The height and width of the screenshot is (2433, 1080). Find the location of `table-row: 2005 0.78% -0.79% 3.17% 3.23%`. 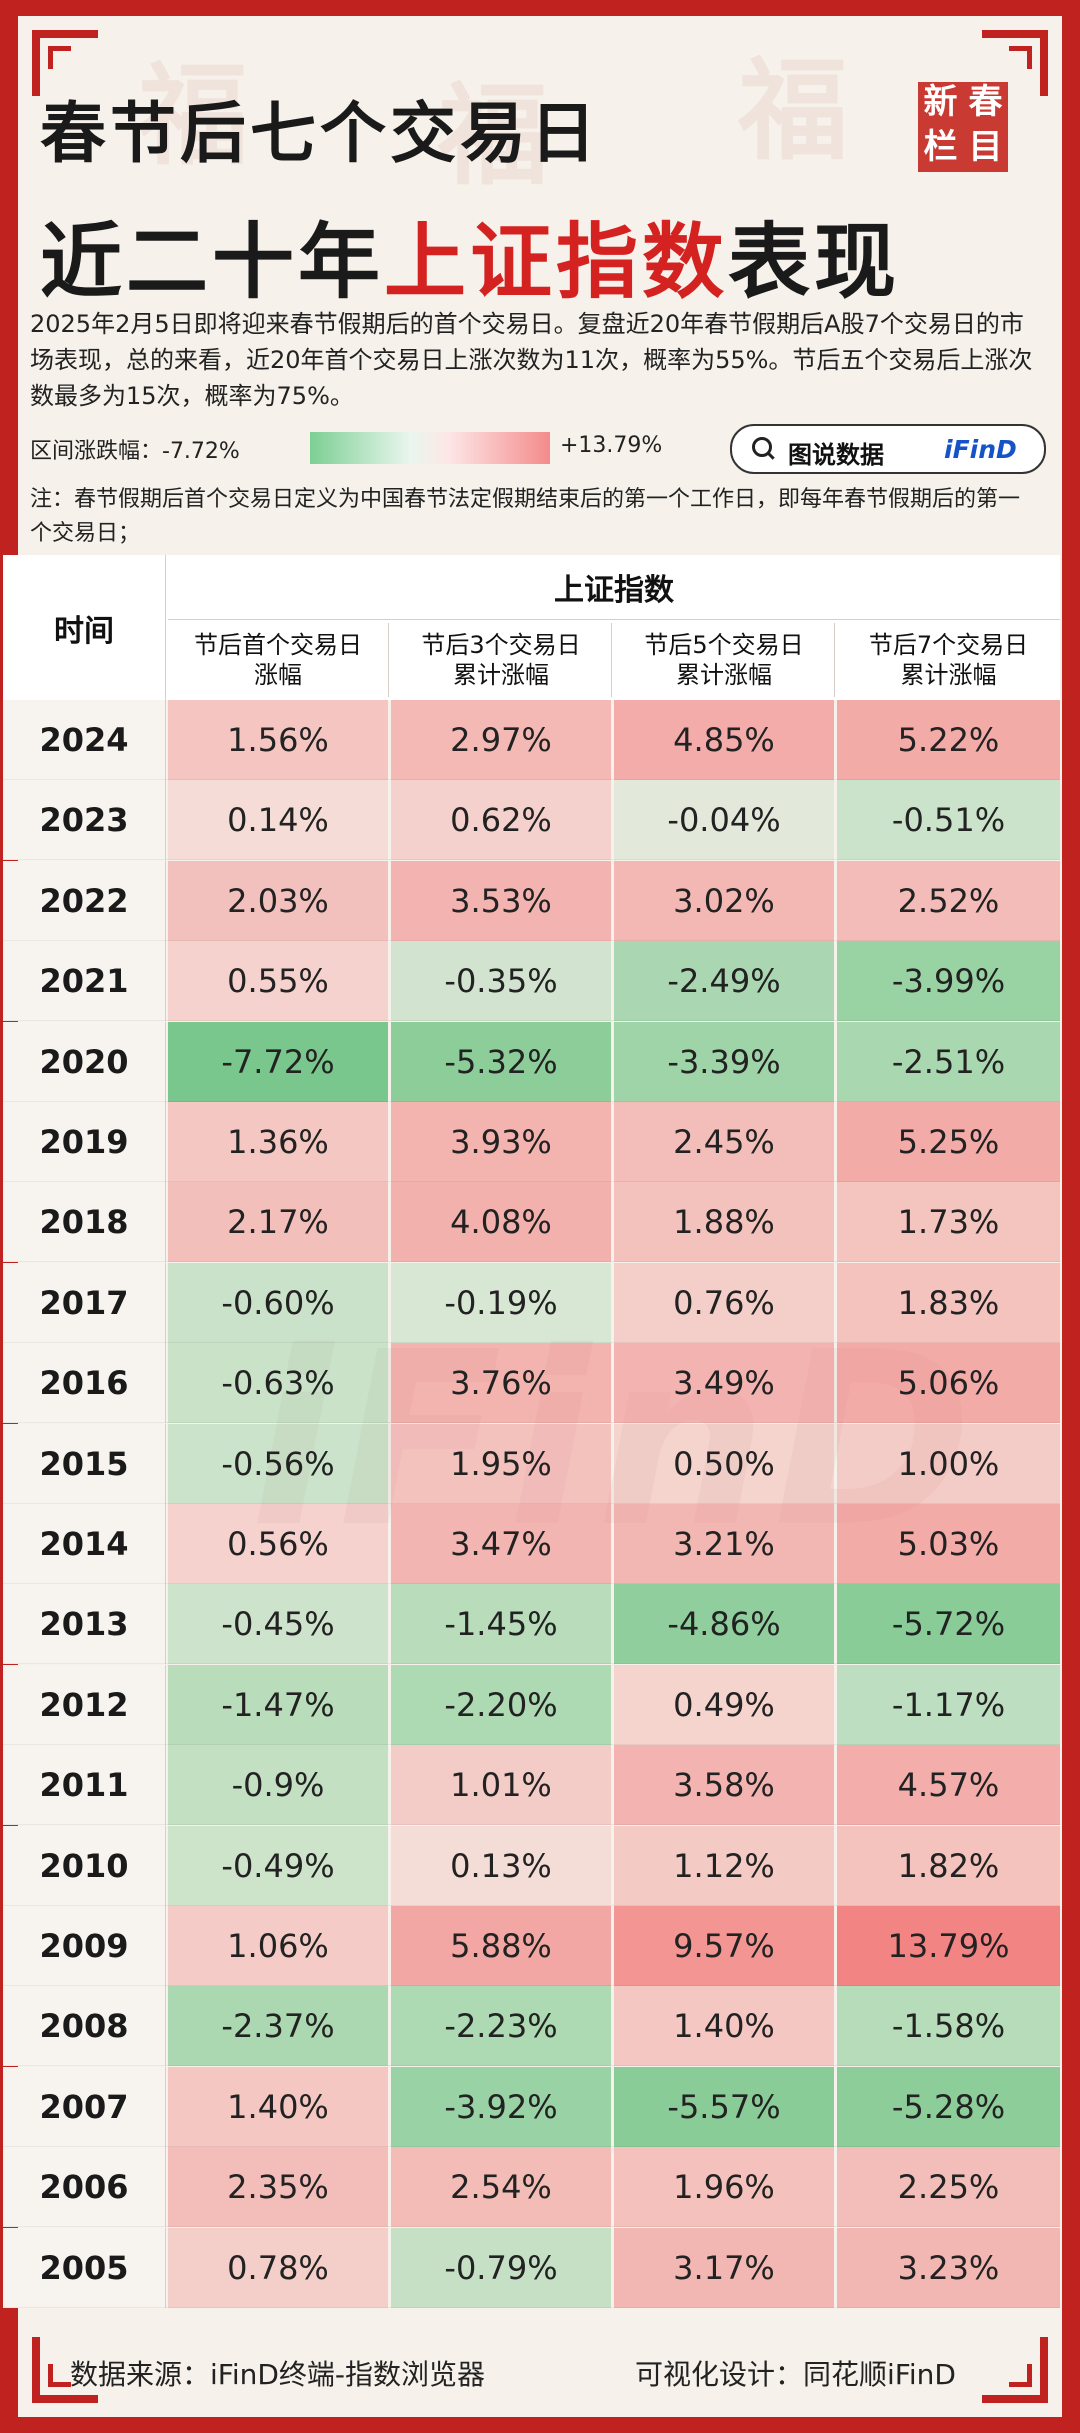

table-row: 2005 0.78% -0.79% 3.17% 3.23% is located at coordinates (531, 2267).